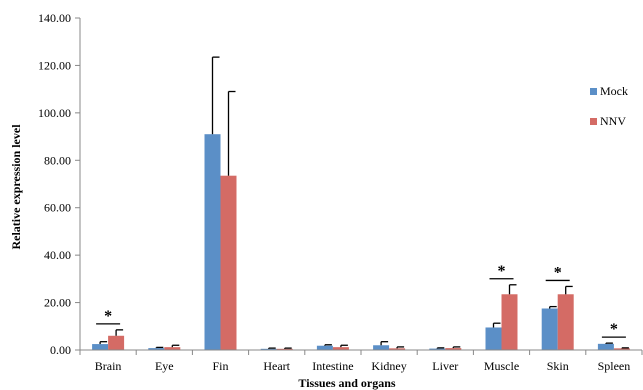 The image size is (643, 390). Describe the element at coordinates (57, 303) in the screenshot. I see `y-tick-label: 20.00` at that location.